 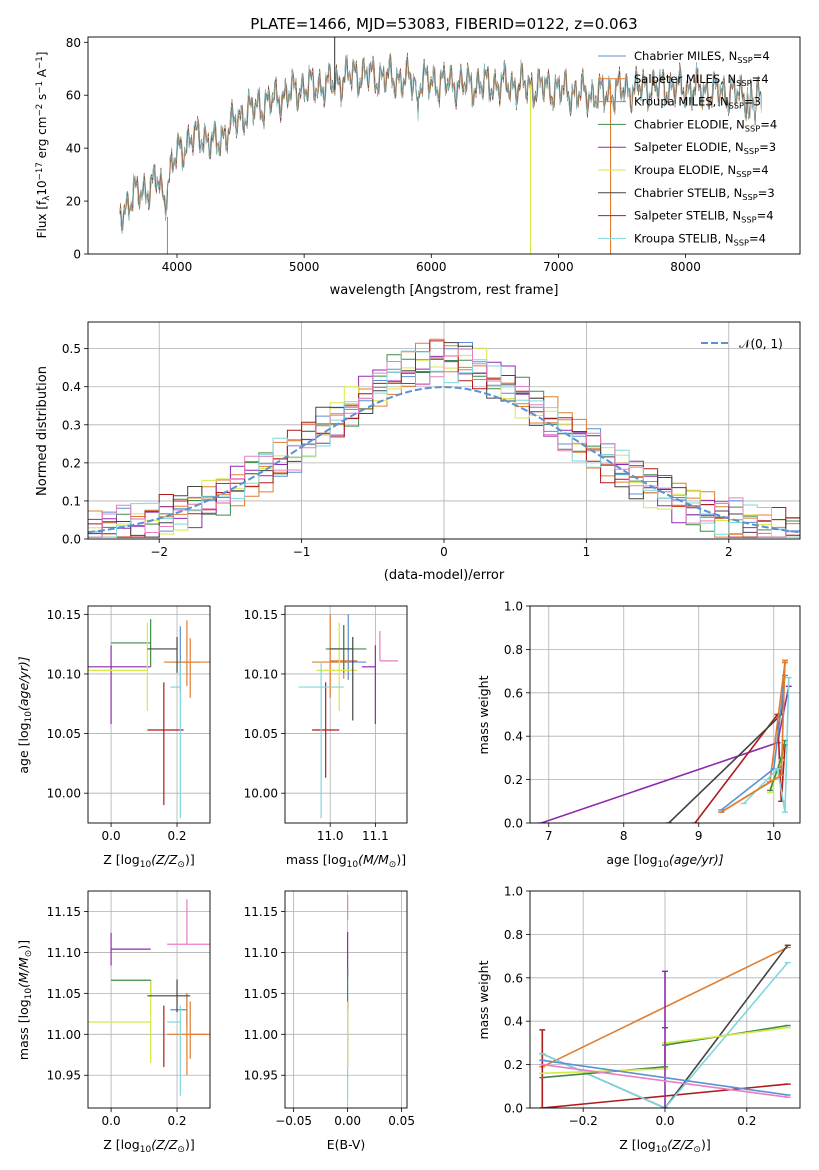 I want to click on x-tick-label: 8000, so click(x=685, y=267).